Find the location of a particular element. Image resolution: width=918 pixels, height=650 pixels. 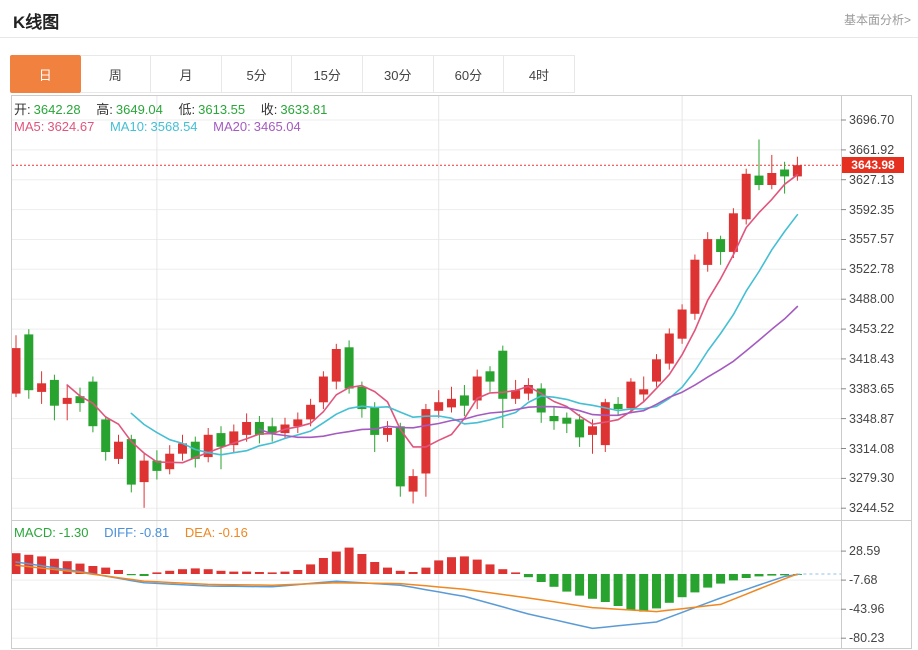

price-tick-label: 3696.70 is located at coordinates (872, 120).